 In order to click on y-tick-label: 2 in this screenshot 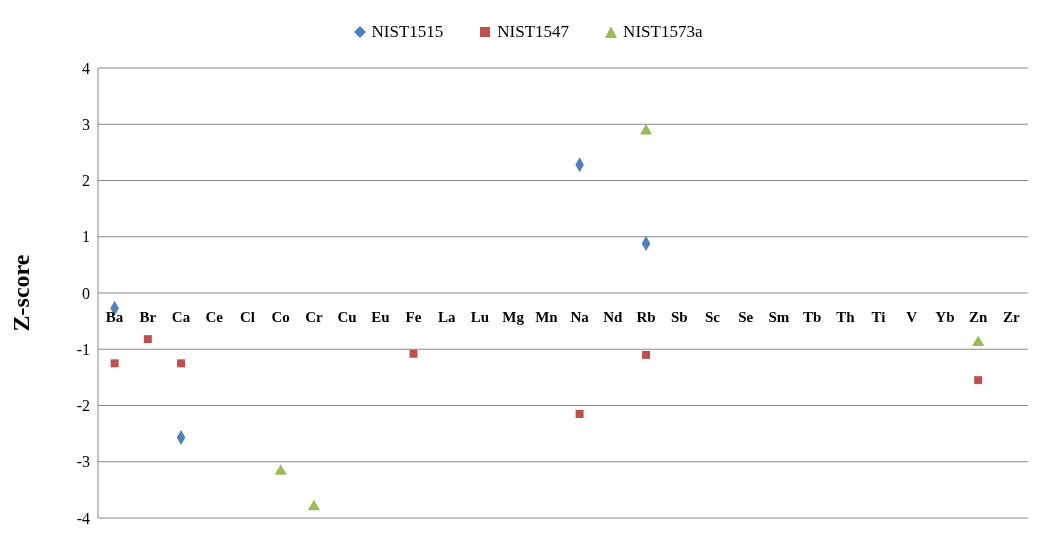, I will do `click(86, 181)`.